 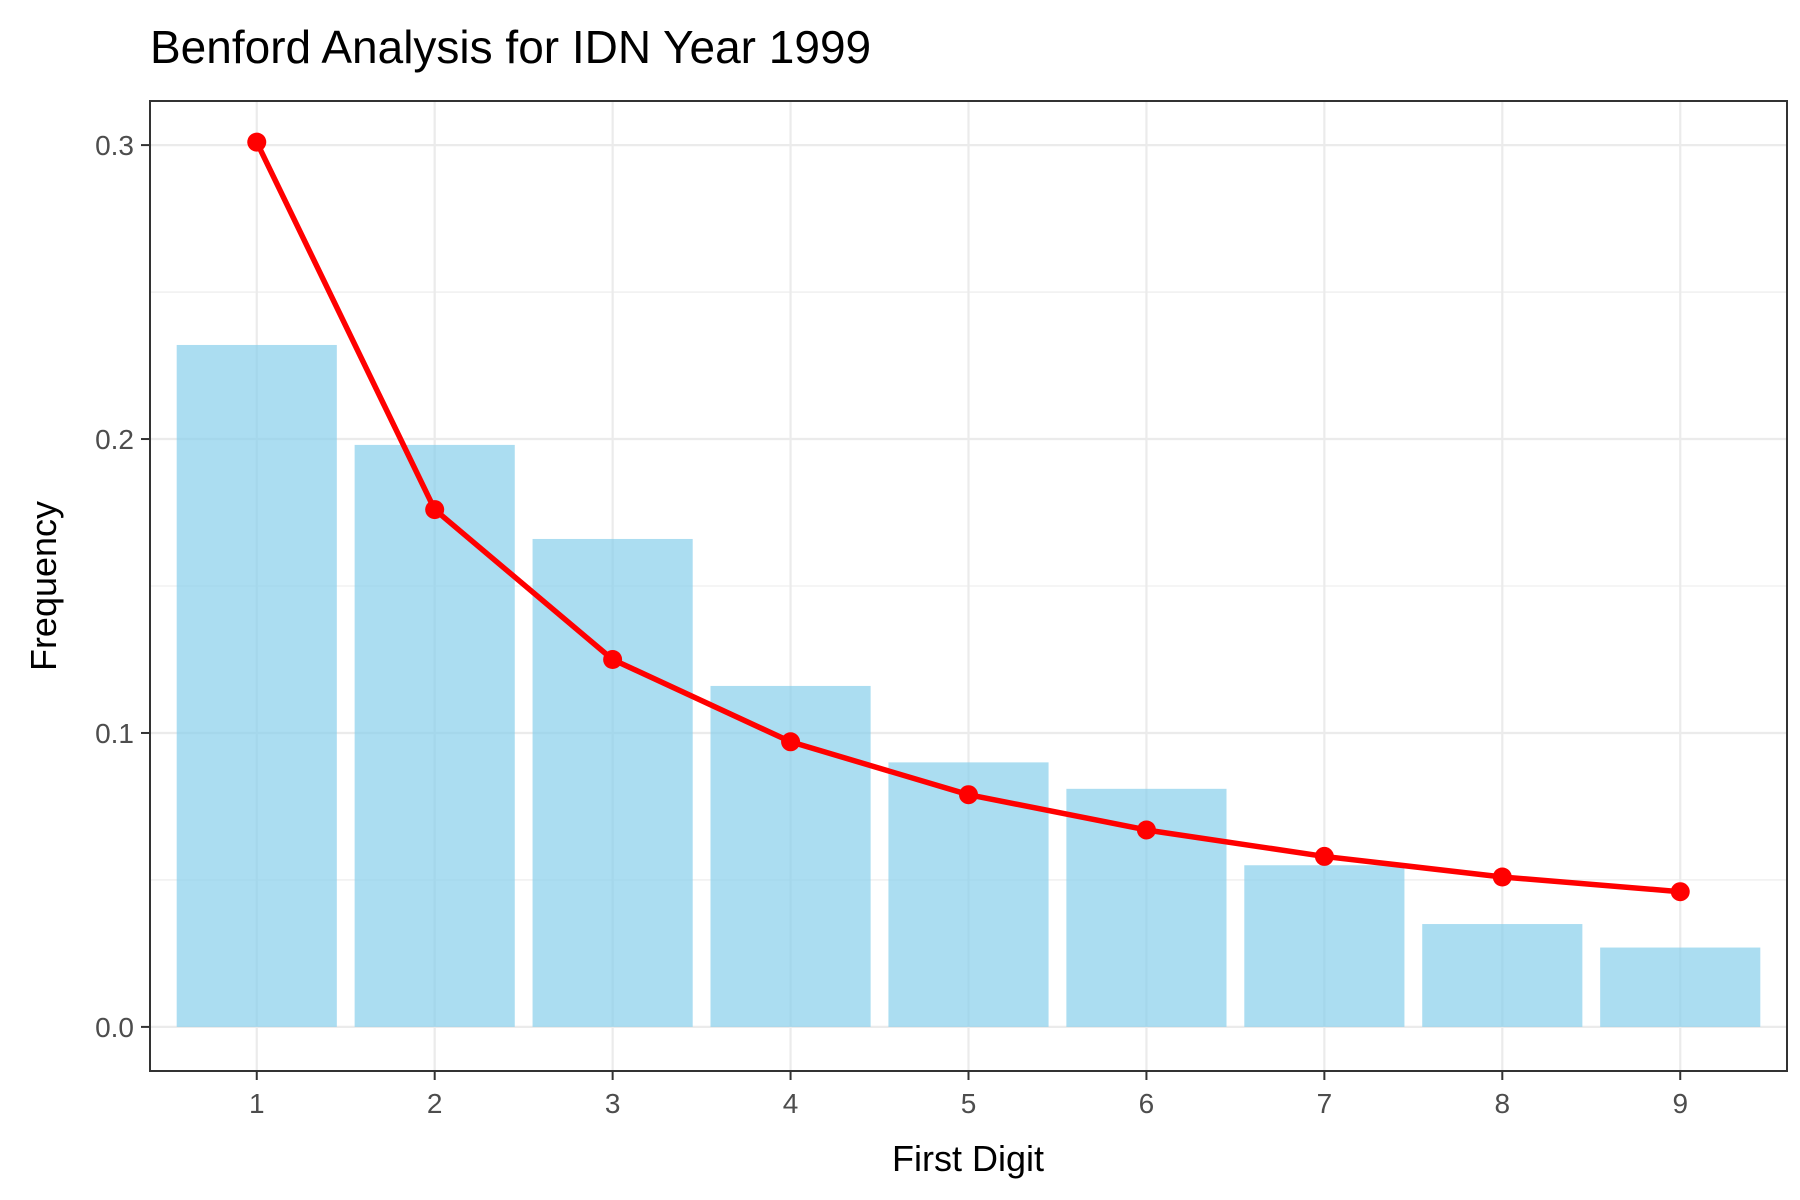 I want to click on x-tick-label: 6, so click(x=1147, y=1103).